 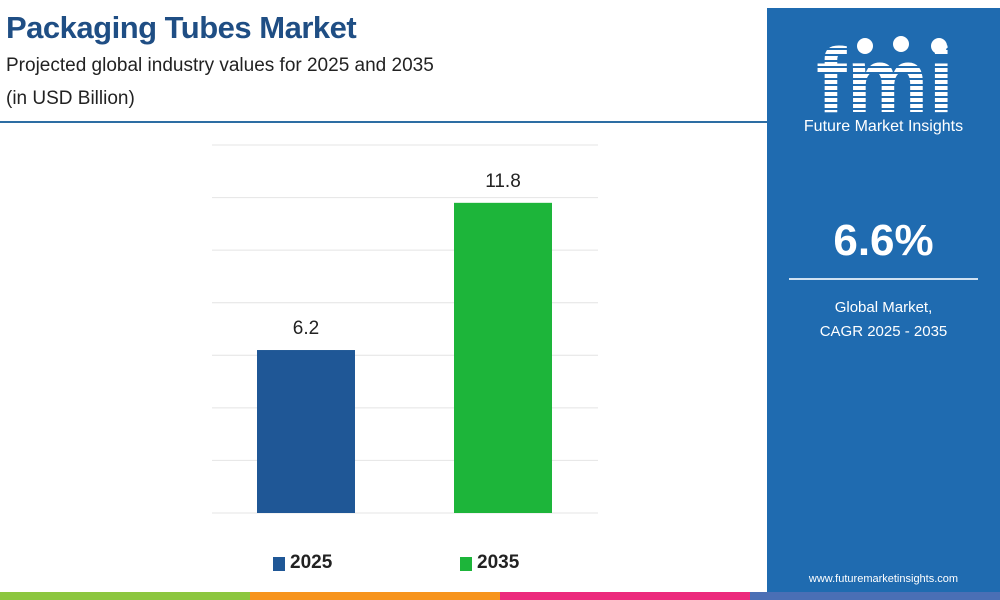 What do you see at coordinates (503, 357) in the screenshot?
I see `bar-2035` at bounding box center [503, 357].